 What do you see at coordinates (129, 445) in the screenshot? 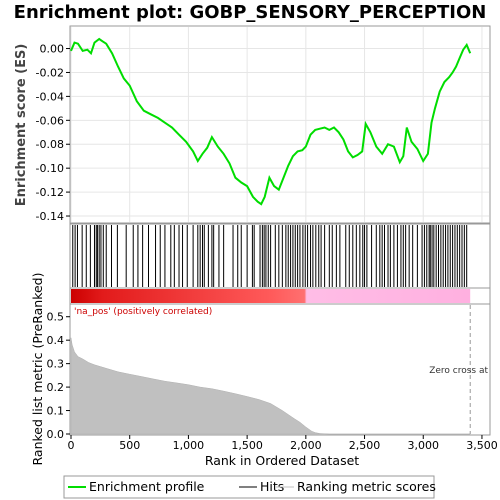
I see `x-tick-label: 500` at bounding box center [129, 445].